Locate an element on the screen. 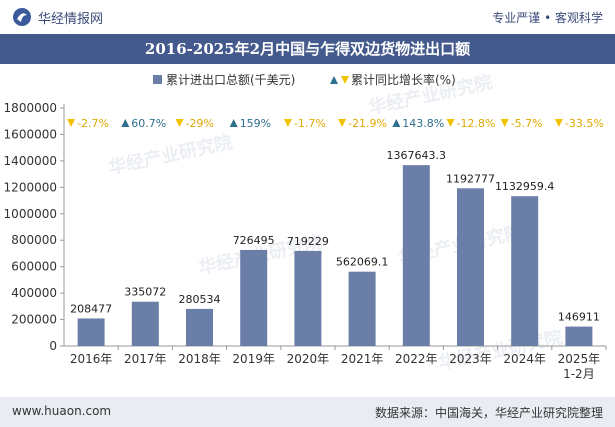  tagline: 专业严谨 • 客观科学 is located at coordinates (547, 18).